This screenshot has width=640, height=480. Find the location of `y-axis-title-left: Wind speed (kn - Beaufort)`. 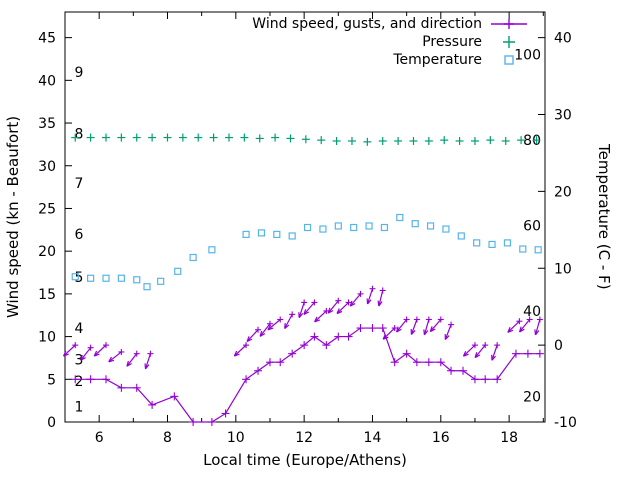

y-axis-title-left: Wind speed (kn - Beaufort) is located at coordinates (13, 217).